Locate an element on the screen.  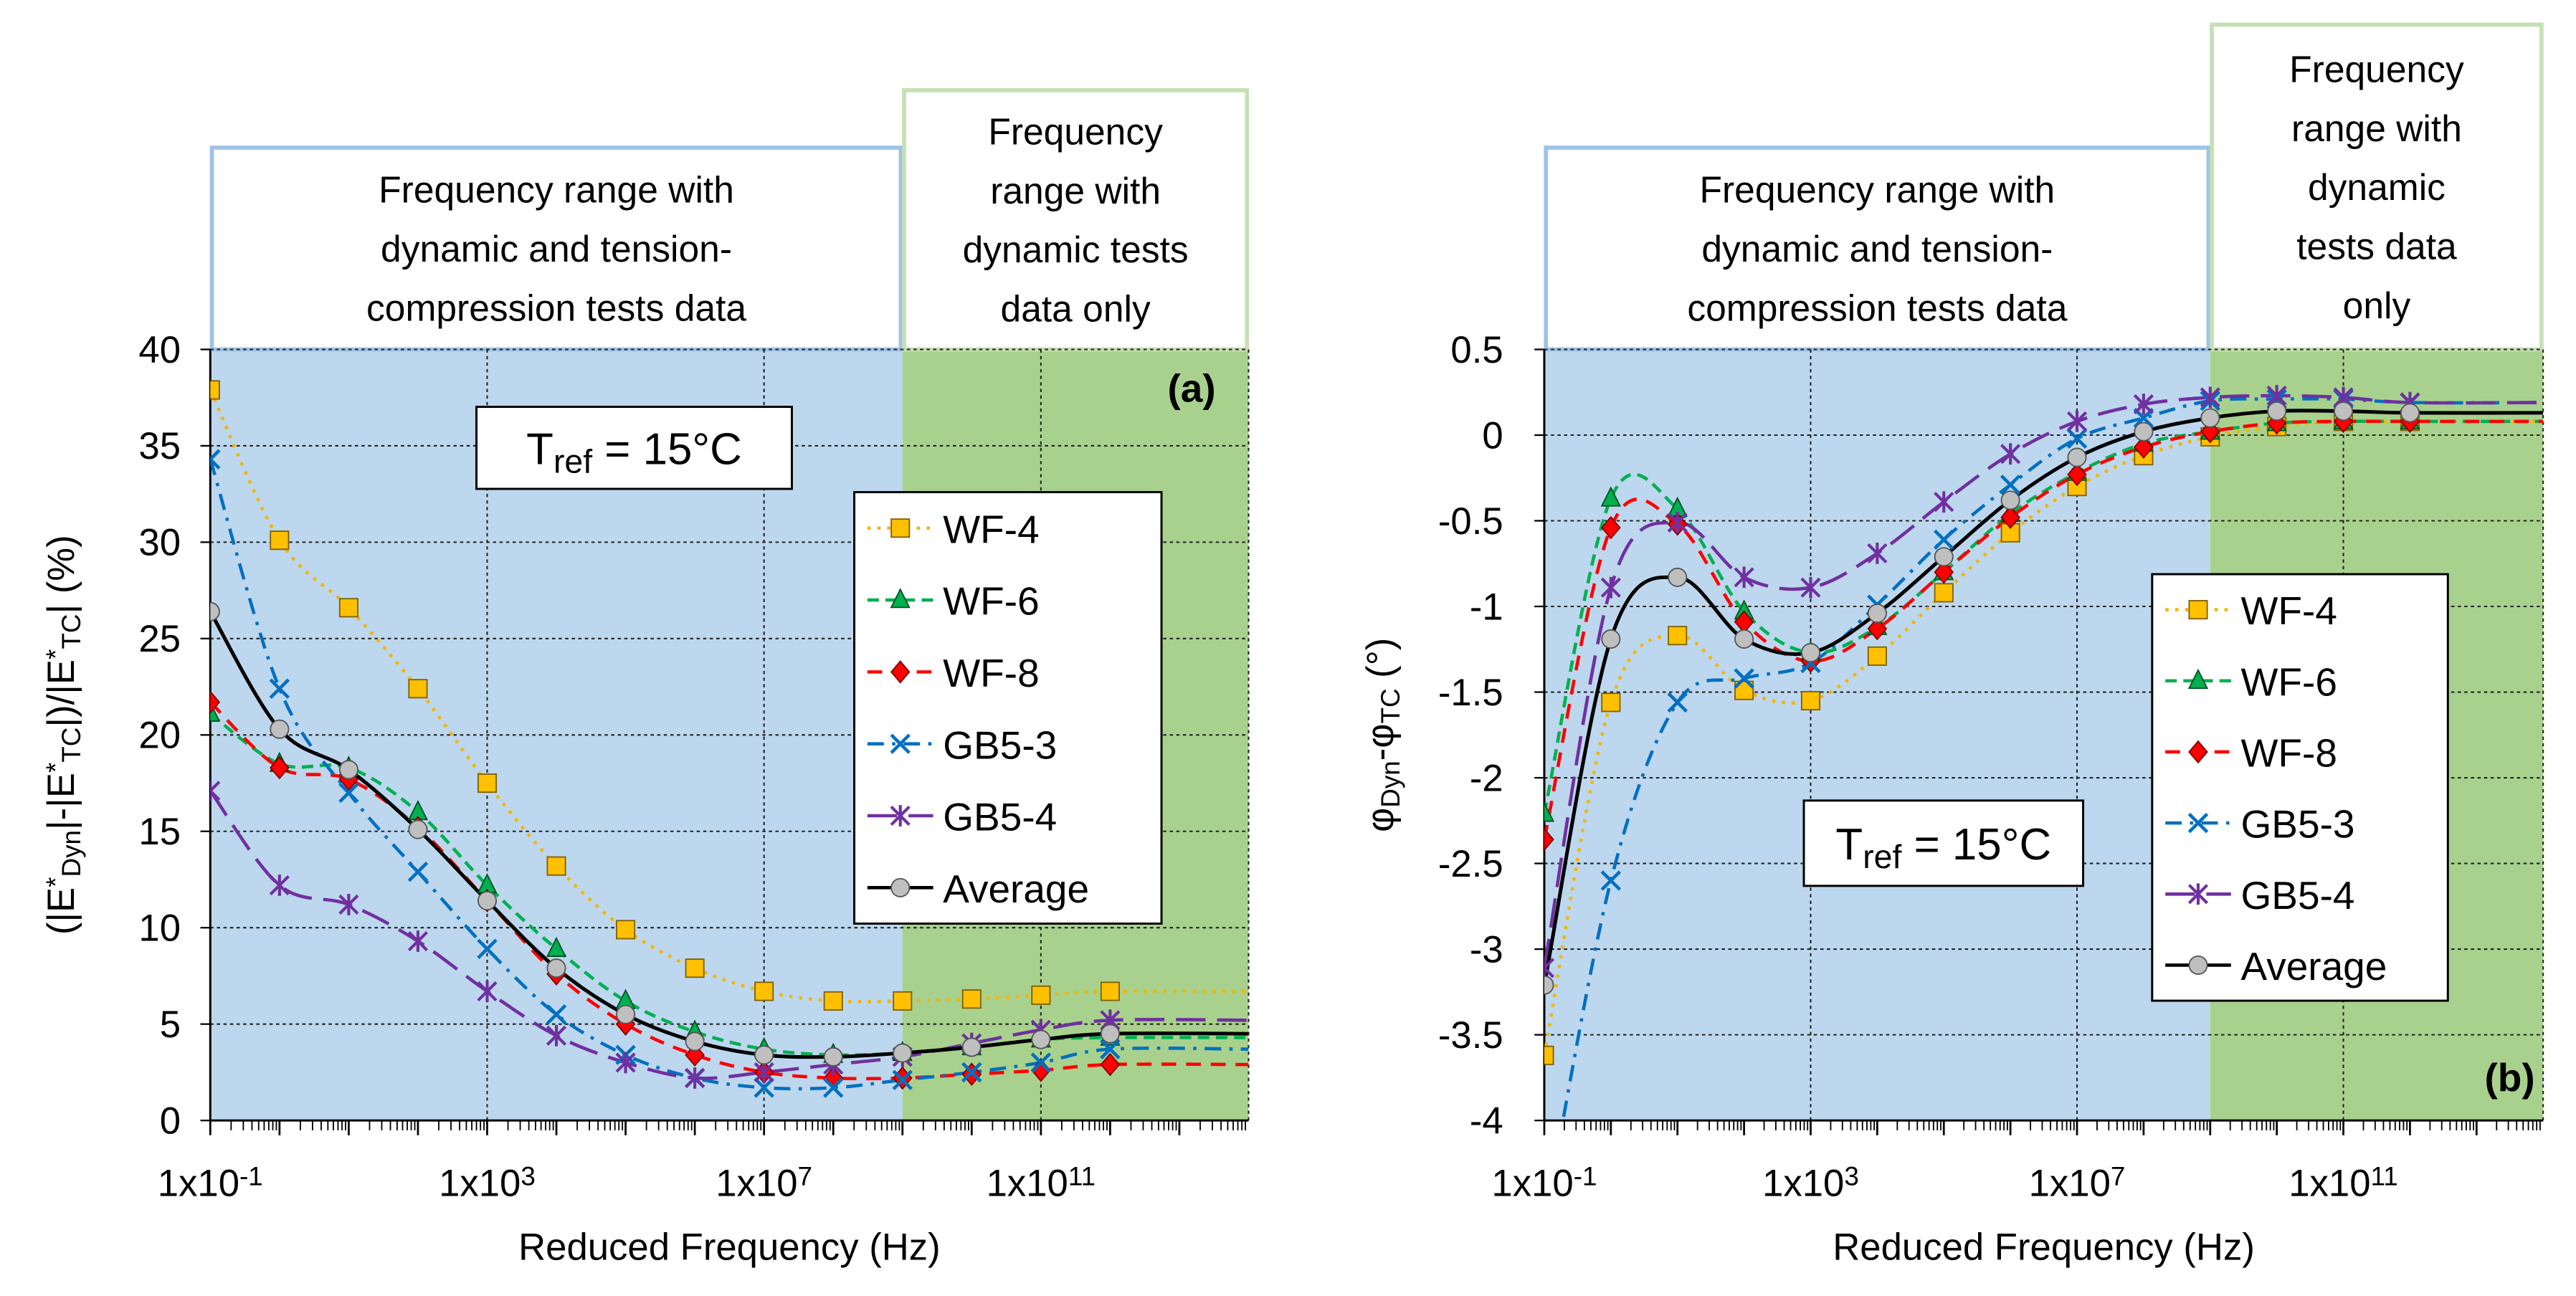
legend-item-gb5-4: GB5-4 is located at coordinates (2259, 895).